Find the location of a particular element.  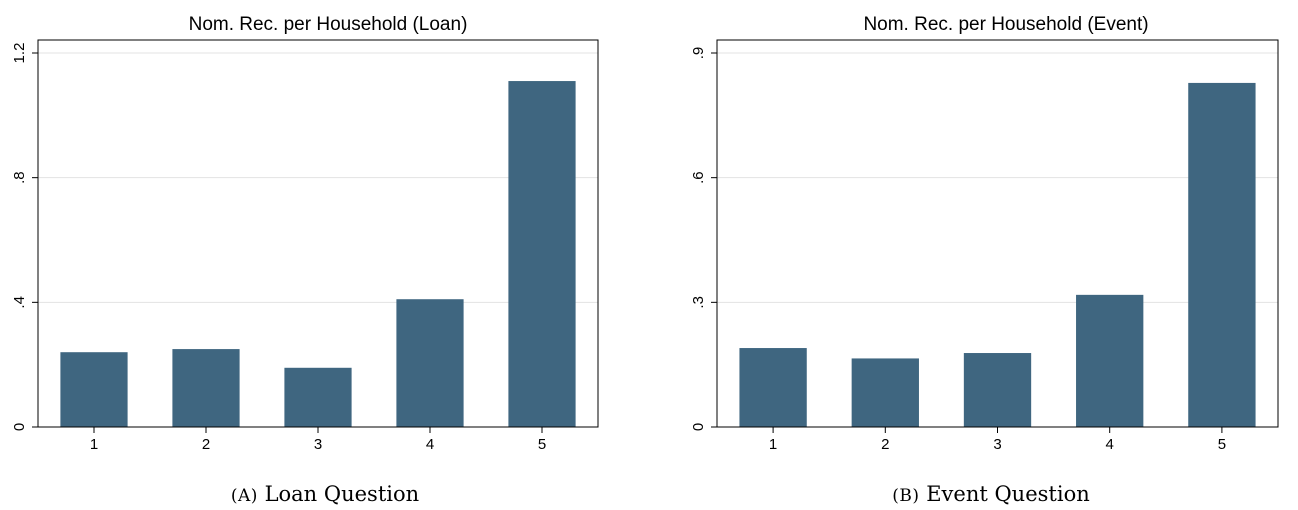

caption-event: (B) Event Question is located at coordinates (991, 494).